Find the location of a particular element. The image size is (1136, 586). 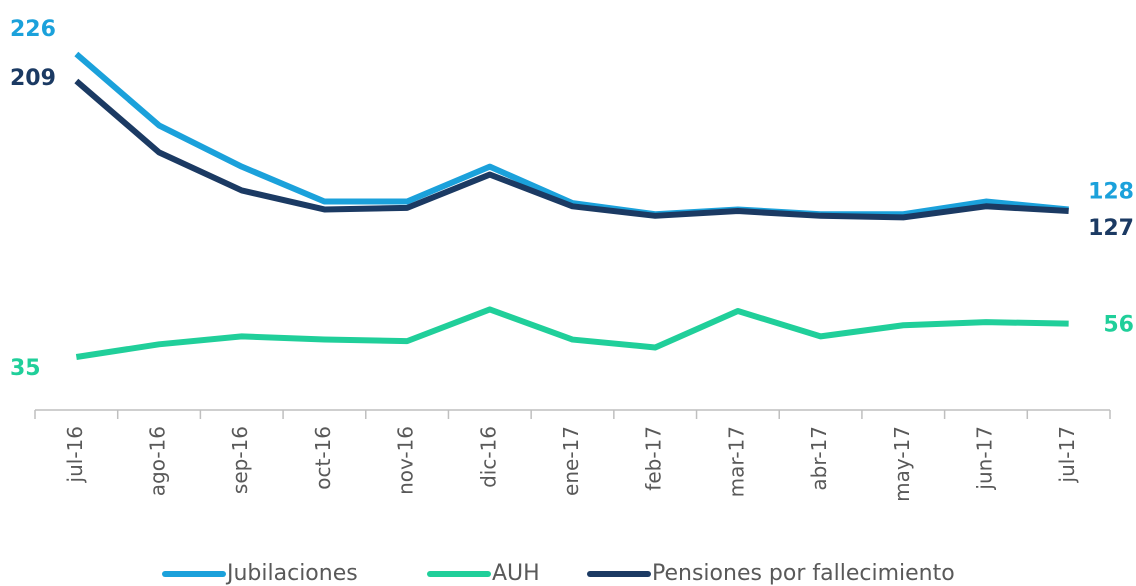

value-label: 128 is located at coordinates (1111, 191).